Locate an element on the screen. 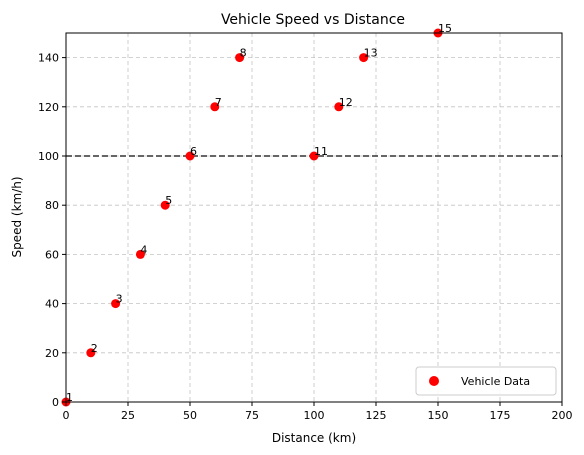 This screenshot has height=455, width=584. y-tick-label: 40 is located at coordinates (52, 304).